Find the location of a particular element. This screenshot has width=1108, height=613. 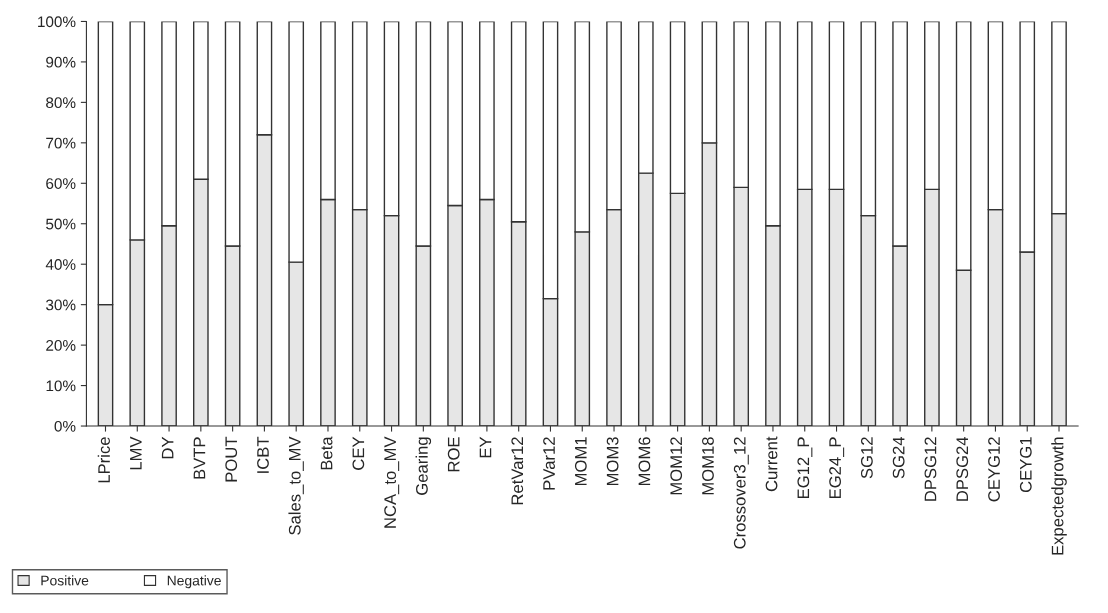

y-tick-label: 70% is located at coordinates (61, 143).